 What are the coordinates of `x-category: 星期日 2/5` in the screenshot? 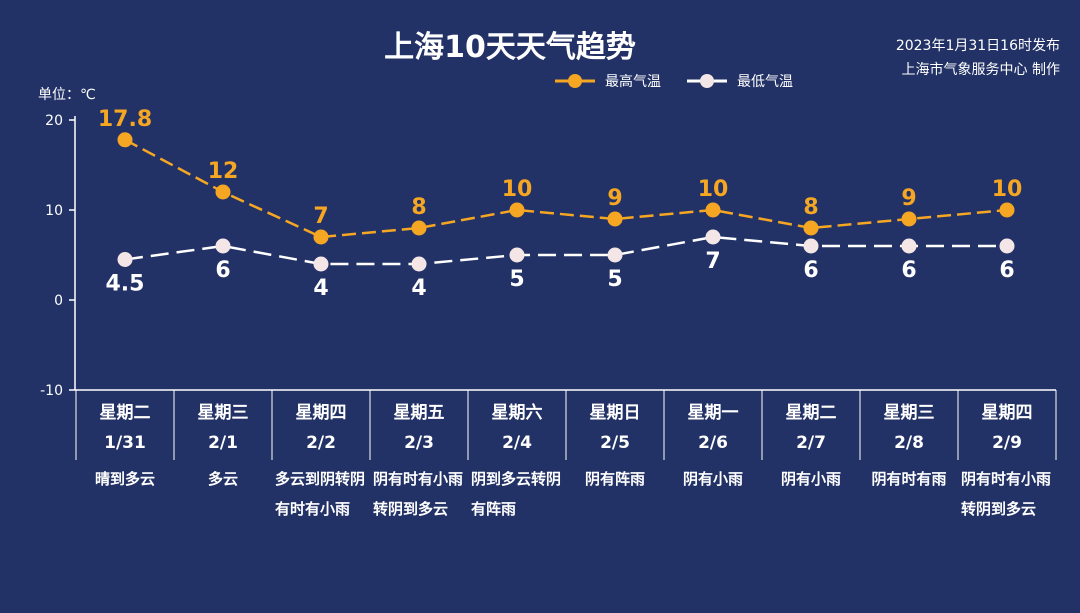 It's located at (615, 427).